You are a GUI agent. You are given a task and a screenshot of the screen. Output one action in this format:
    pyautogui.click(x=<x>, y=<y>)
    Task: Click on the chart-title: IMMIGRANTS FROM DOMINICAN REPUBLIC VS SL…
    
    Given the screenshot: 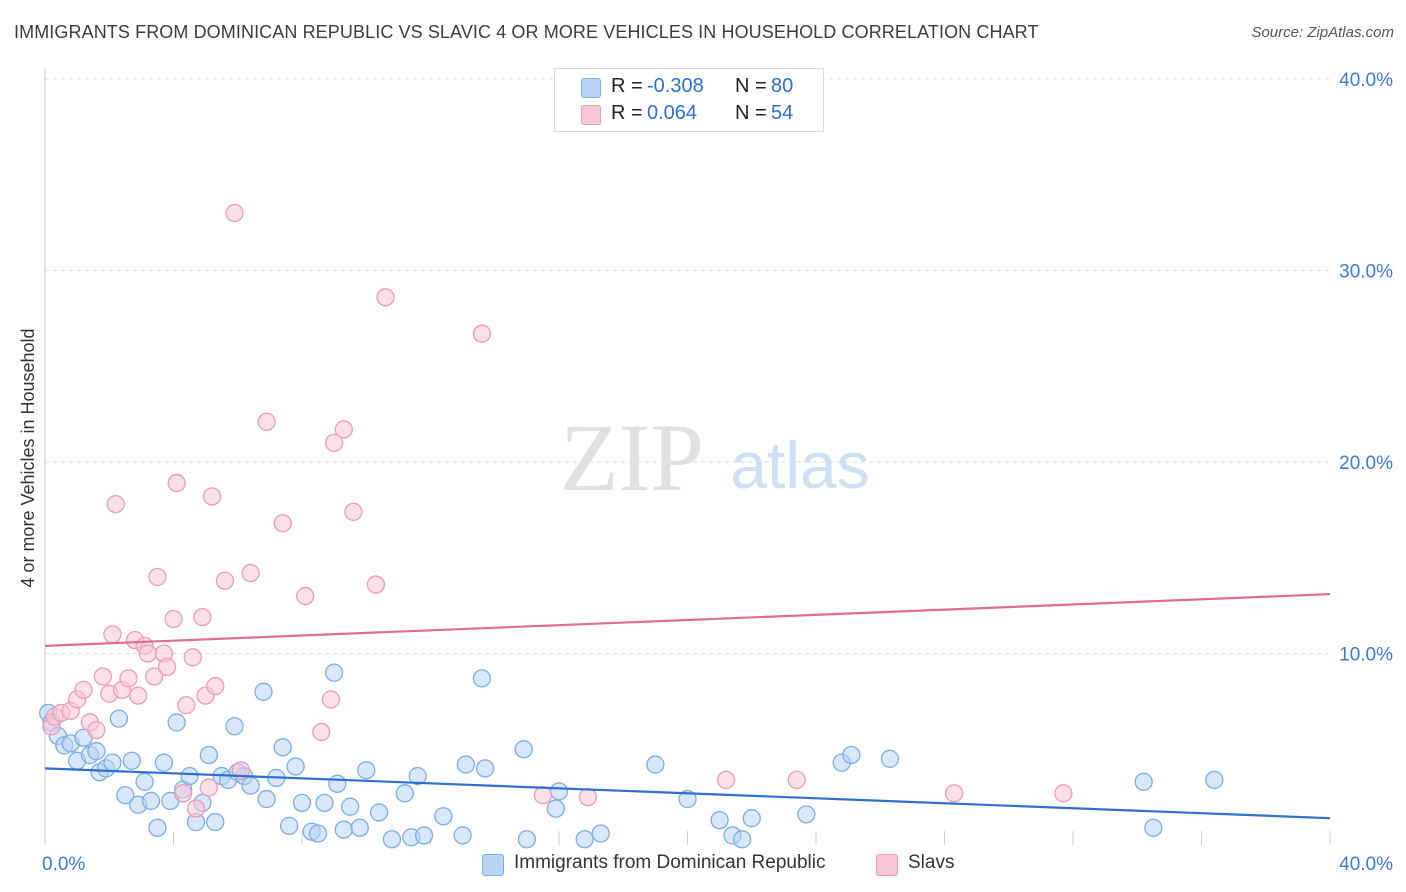 What is the action you would take?
    pyautogui.click(x=526, y=32)
    